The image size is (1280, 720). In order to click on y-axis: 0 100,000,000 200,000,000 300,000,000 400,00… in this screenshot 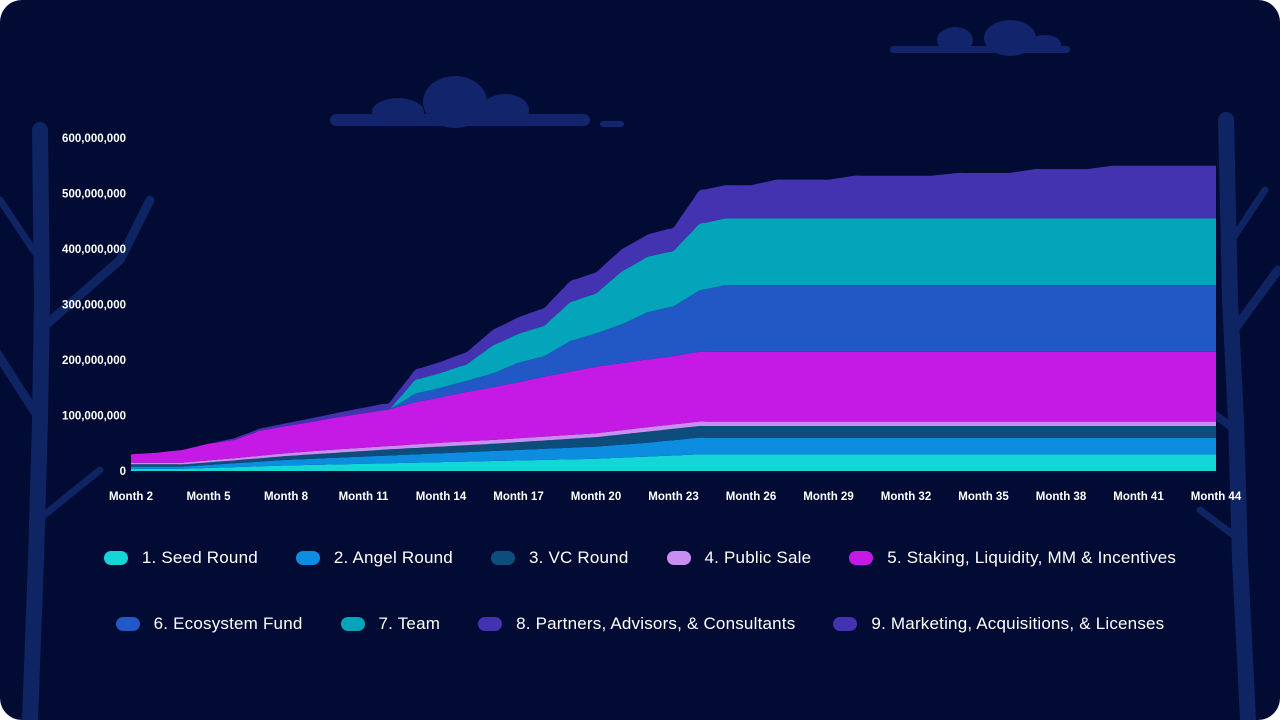, I will do `click(94, 305)`.